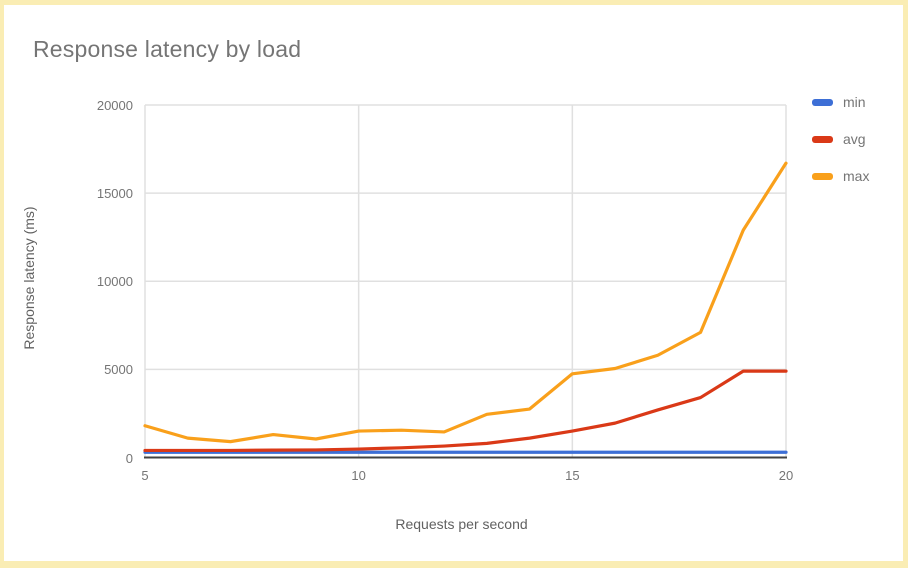 This screenshot has width=908, height=568. What do you see at coordinates (840, 150) in the screenshot?
I see `chart-legend: min avg max` at bounding box center [840, 150].